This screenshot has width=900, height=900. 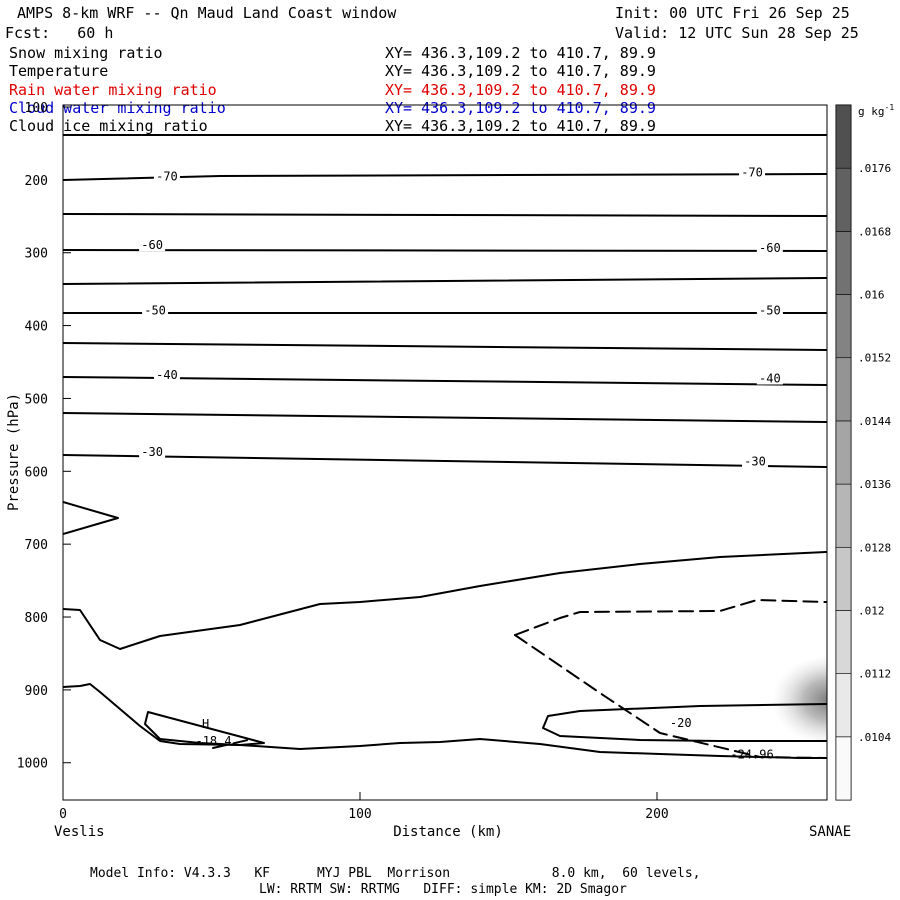 I want to click on y-tick-label-100: 100, so click(x=36, y=108).